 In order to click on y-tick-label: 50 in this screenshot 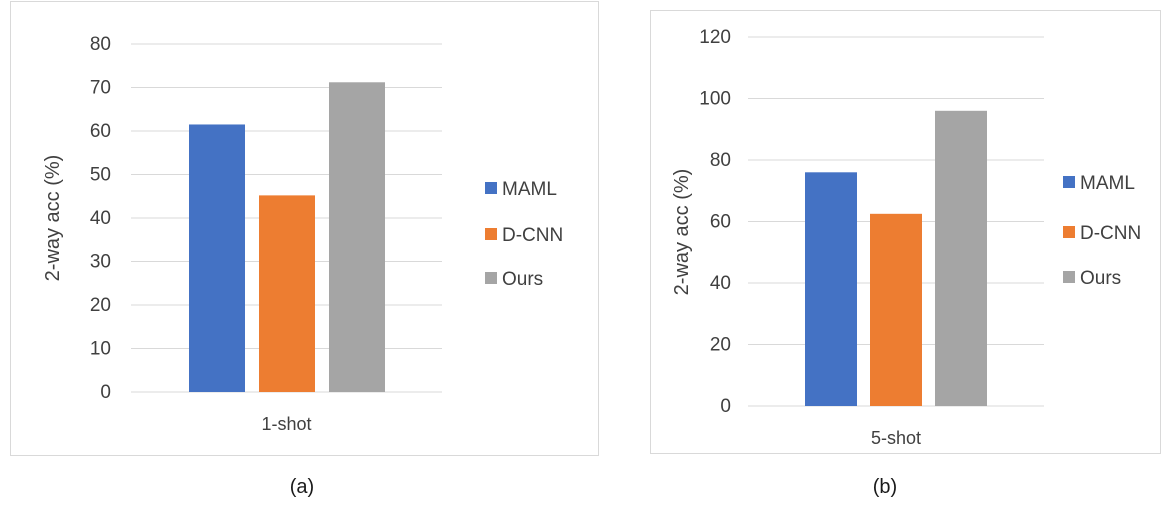, I will do `click(100, 175)`.